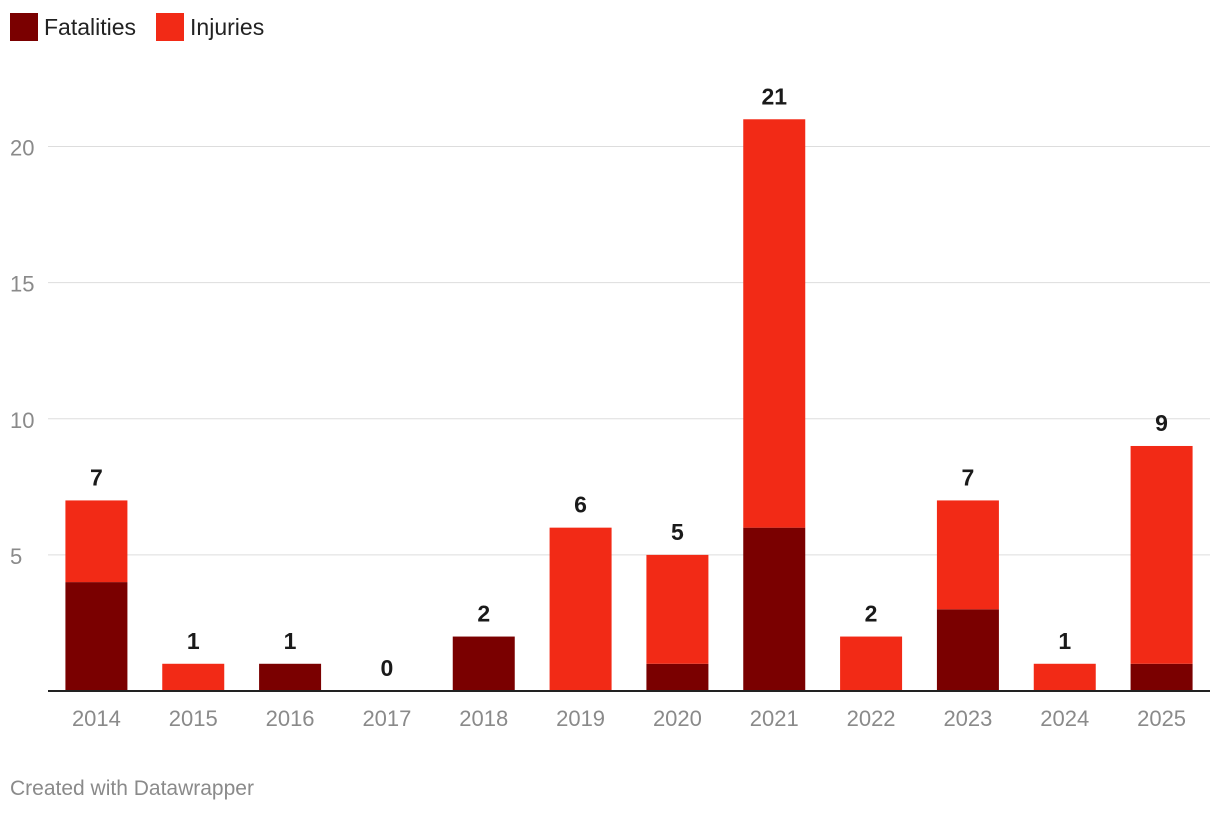 The image size is (1220, 816). I want to click on y-tick-label-5: 5, so click(16, 556).